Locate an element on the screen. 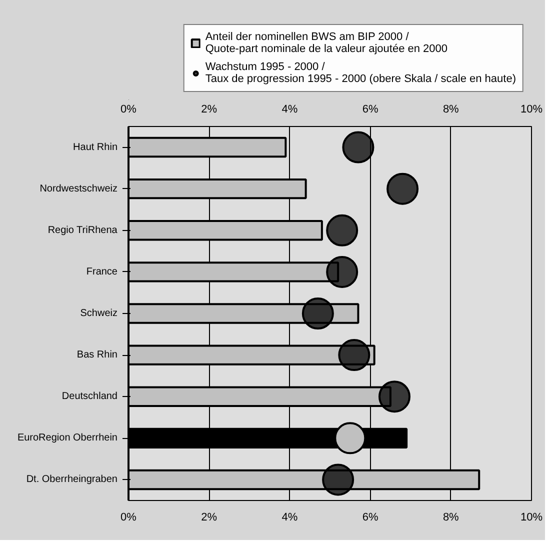 Image resolution: width=549 pixels, height=554 pixels. legend-label: Anteil der nominellen BWS am BIP 2000 / Quote-part nominale de la valeur ajoutée en 2000 is located at coordinates (326, 43).